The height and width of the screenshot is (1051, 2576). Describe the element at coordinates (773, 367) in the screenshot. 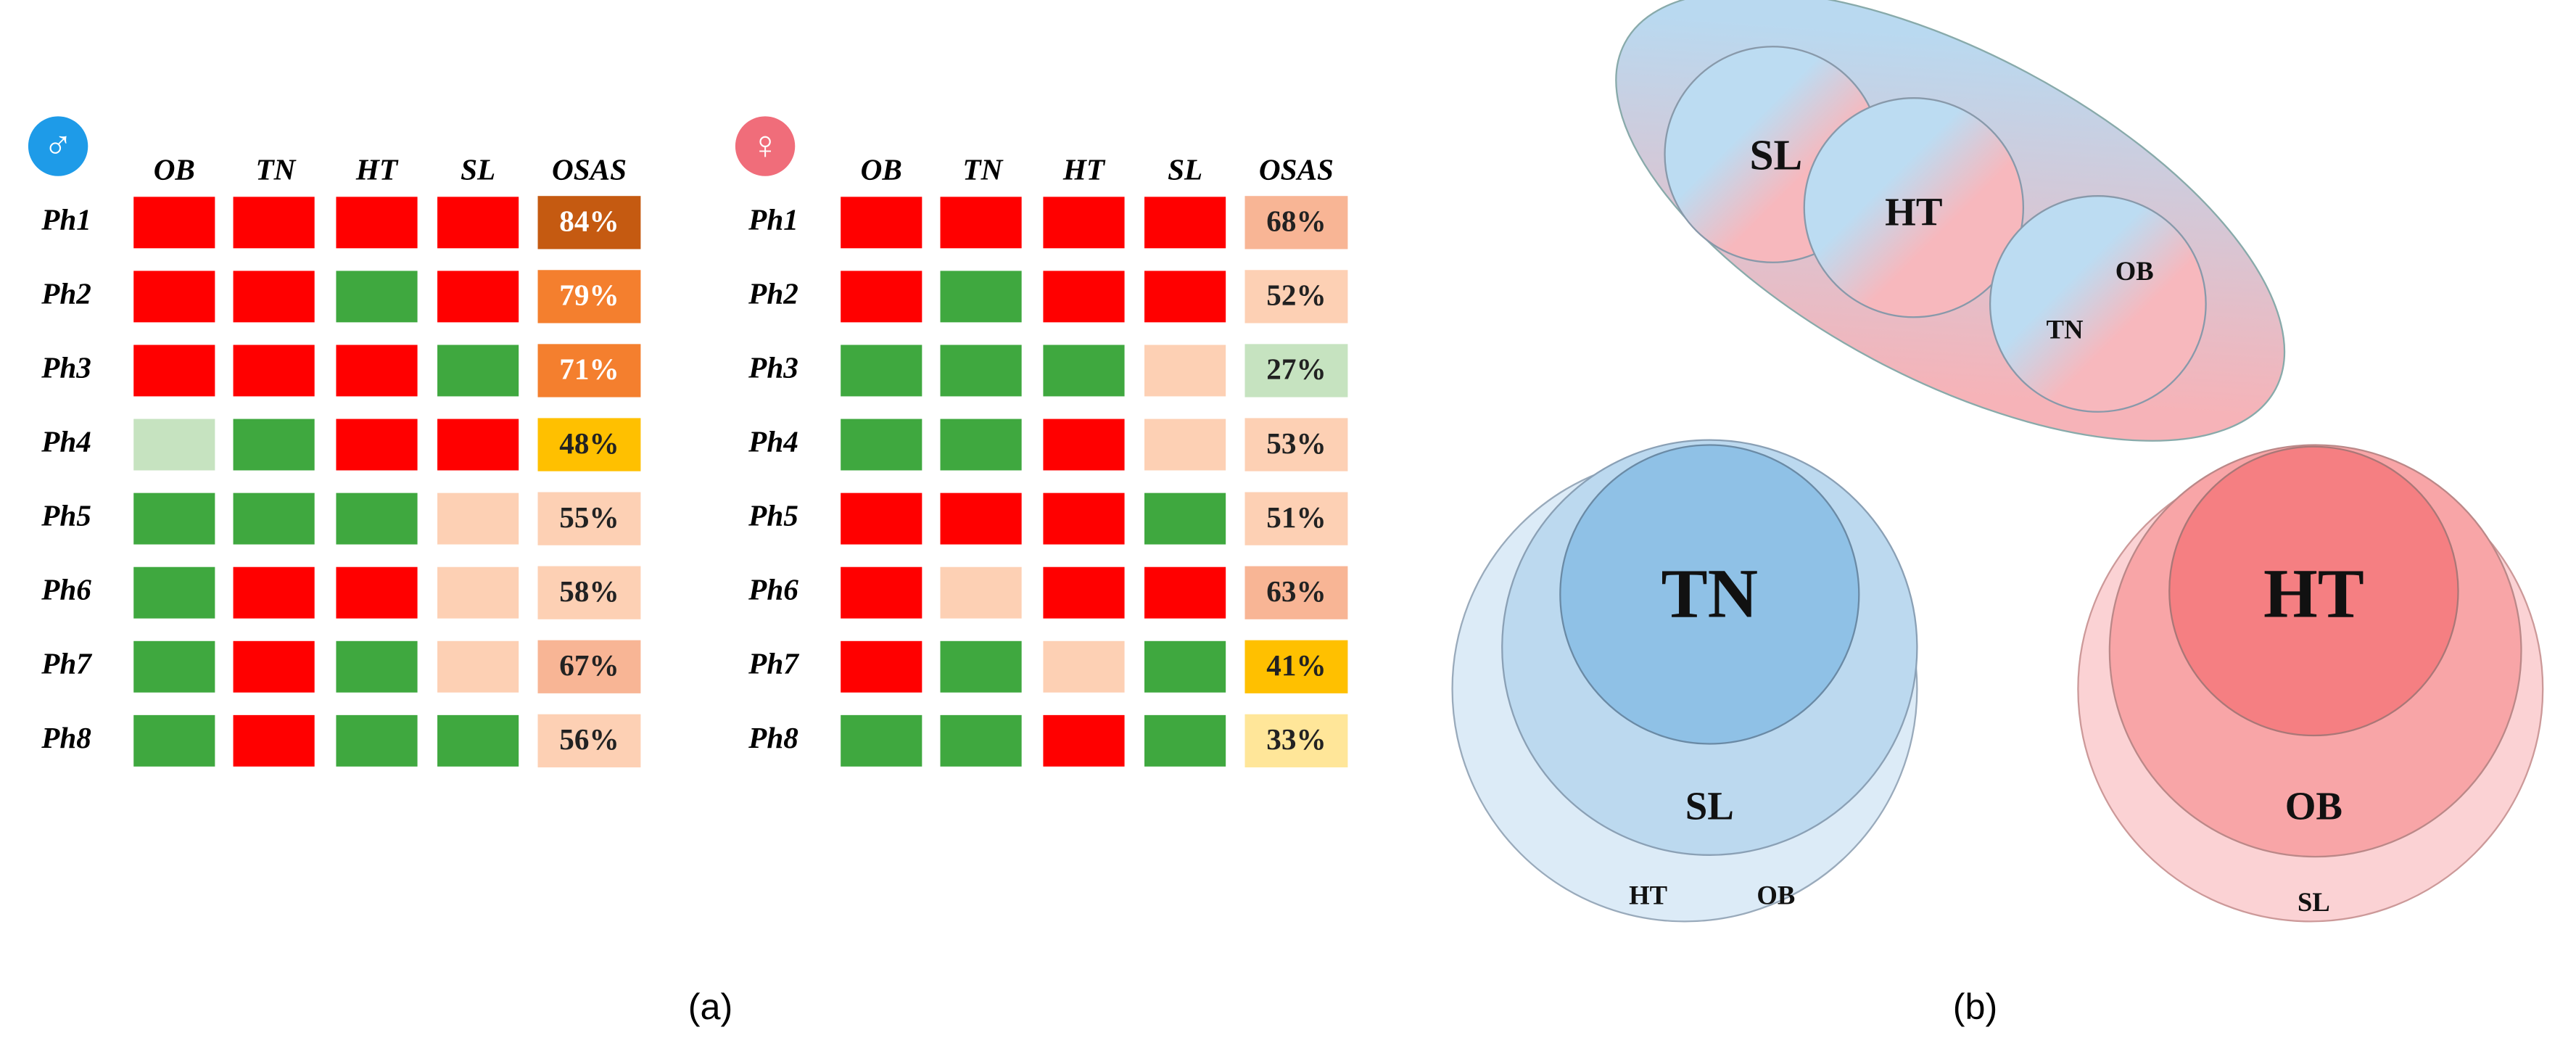

I see `row-label: Ph3` at that location.